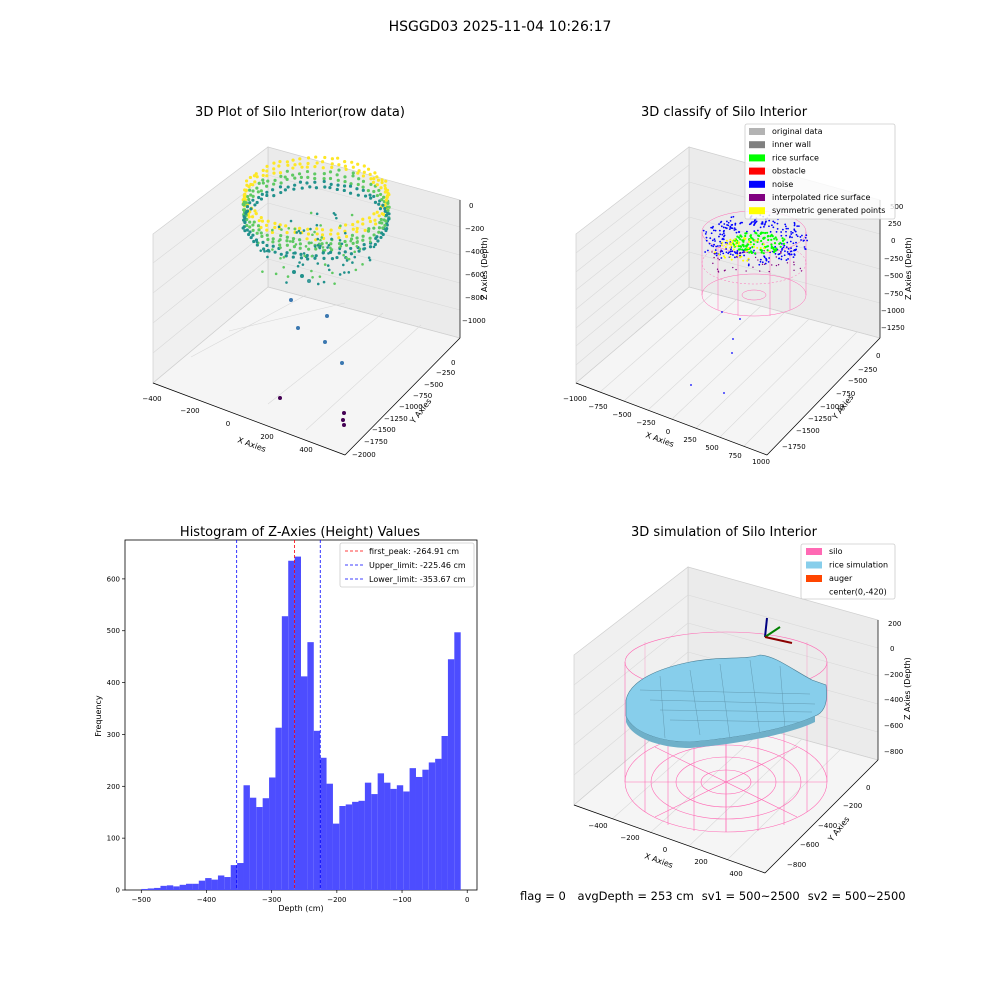 Image resolution: width=1000 pixels, height=1000 pixels. What do you see at coordinates (750, 896) in the screenshot?
I see `sv1-text: sv1 = 500~2500` at bounding box center [750, 896].